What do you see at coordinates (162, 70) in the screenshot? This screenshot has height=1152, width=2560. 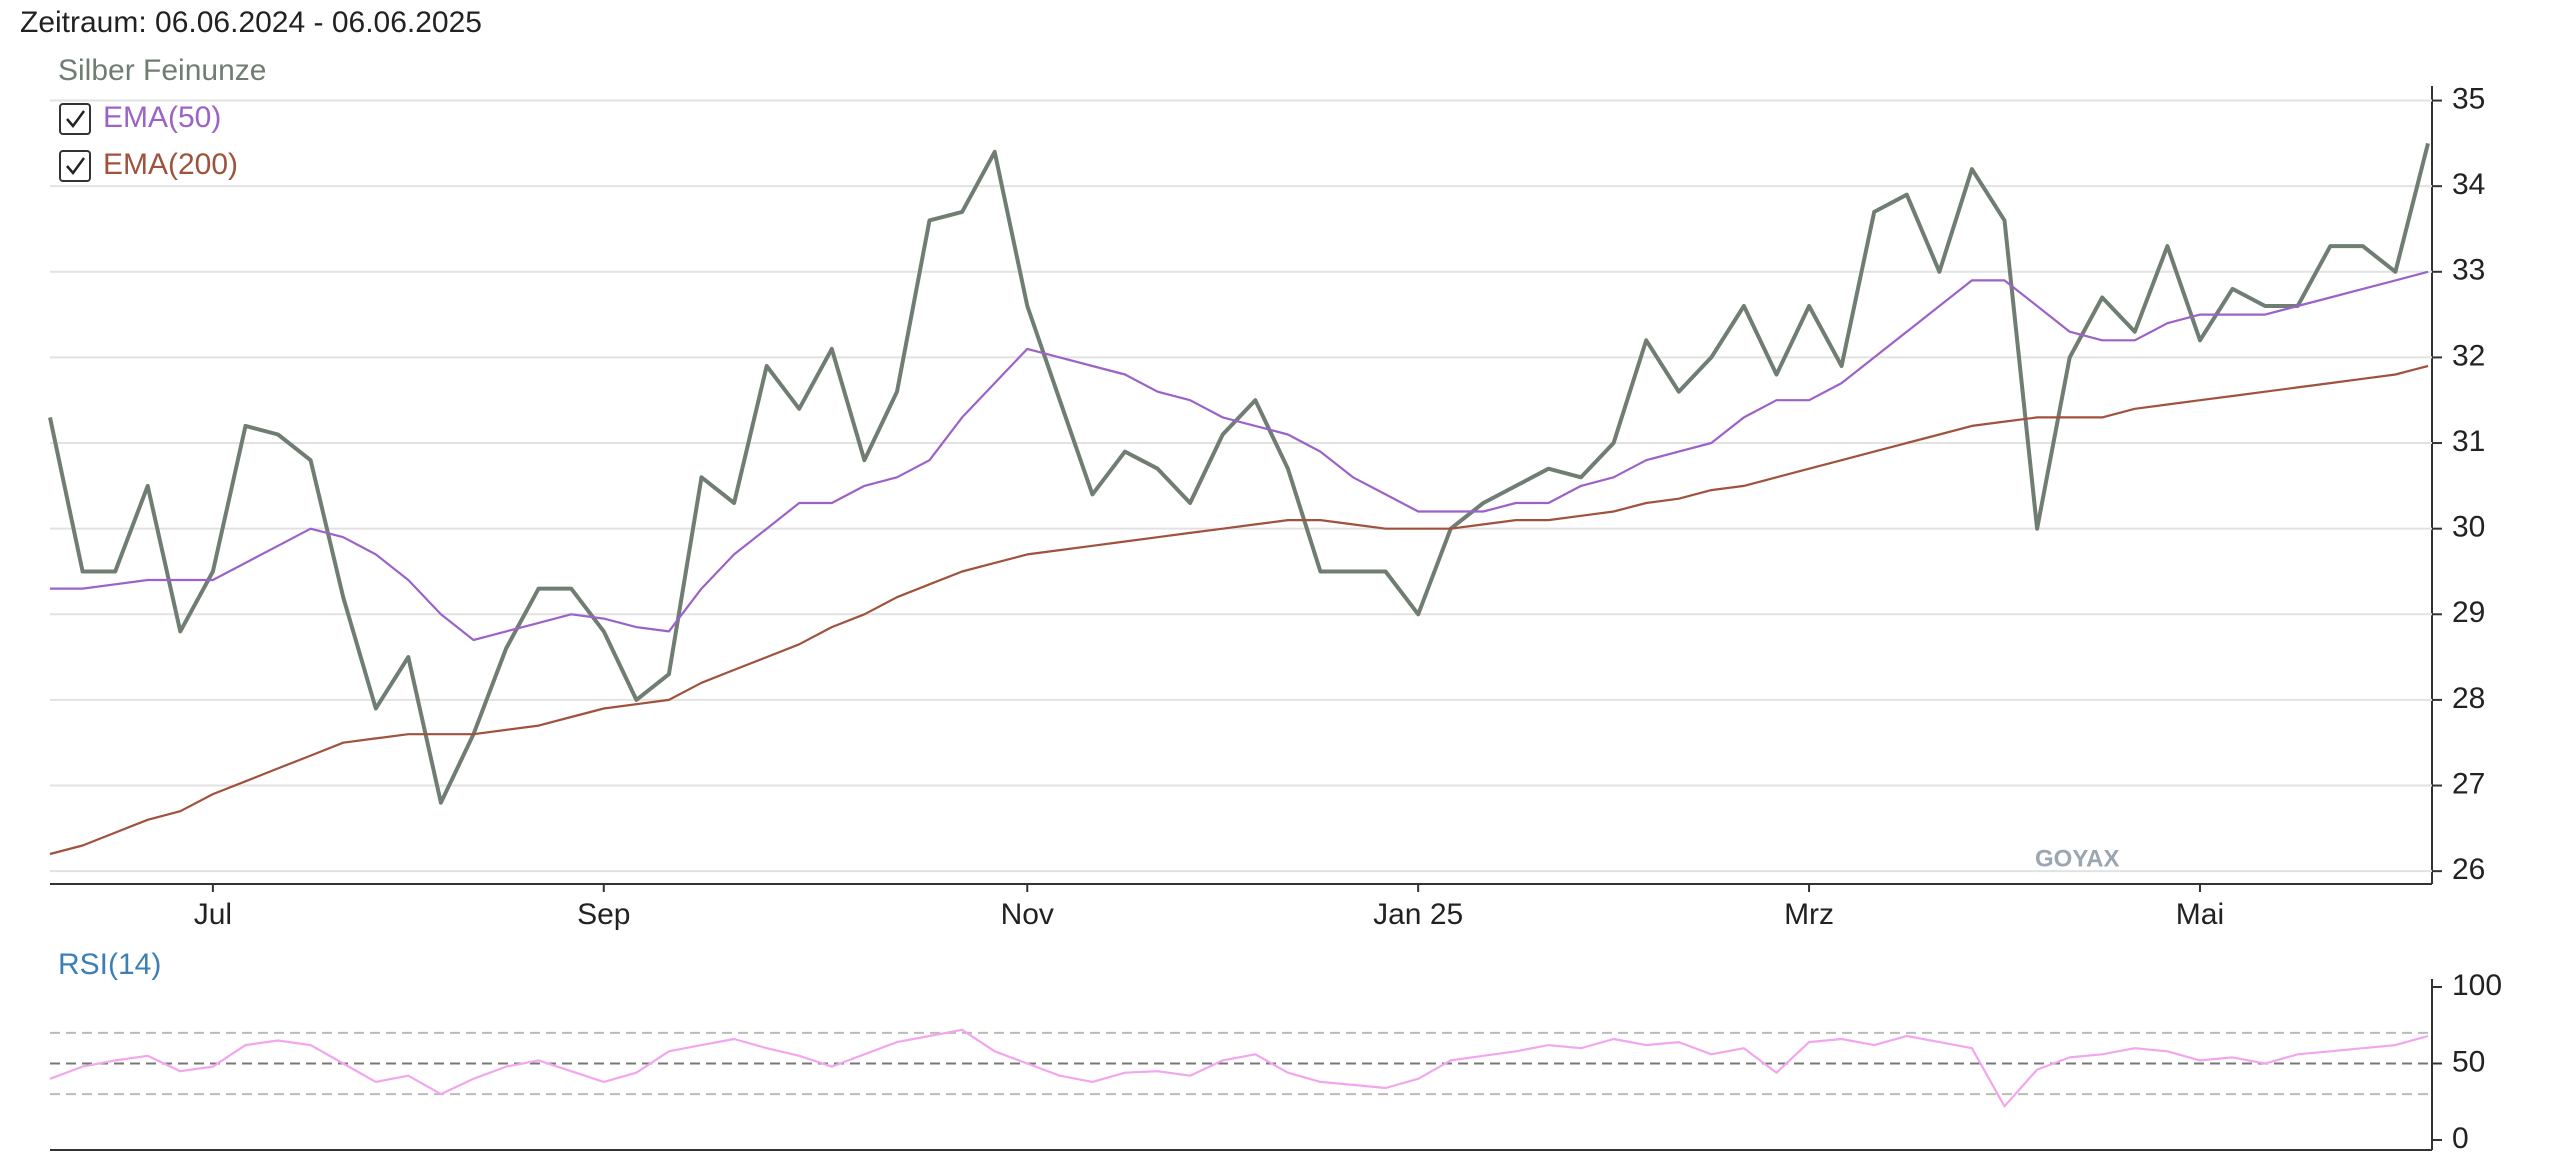 I see `legend-label: Silber Feinunze` at bounding box center [162, 70].